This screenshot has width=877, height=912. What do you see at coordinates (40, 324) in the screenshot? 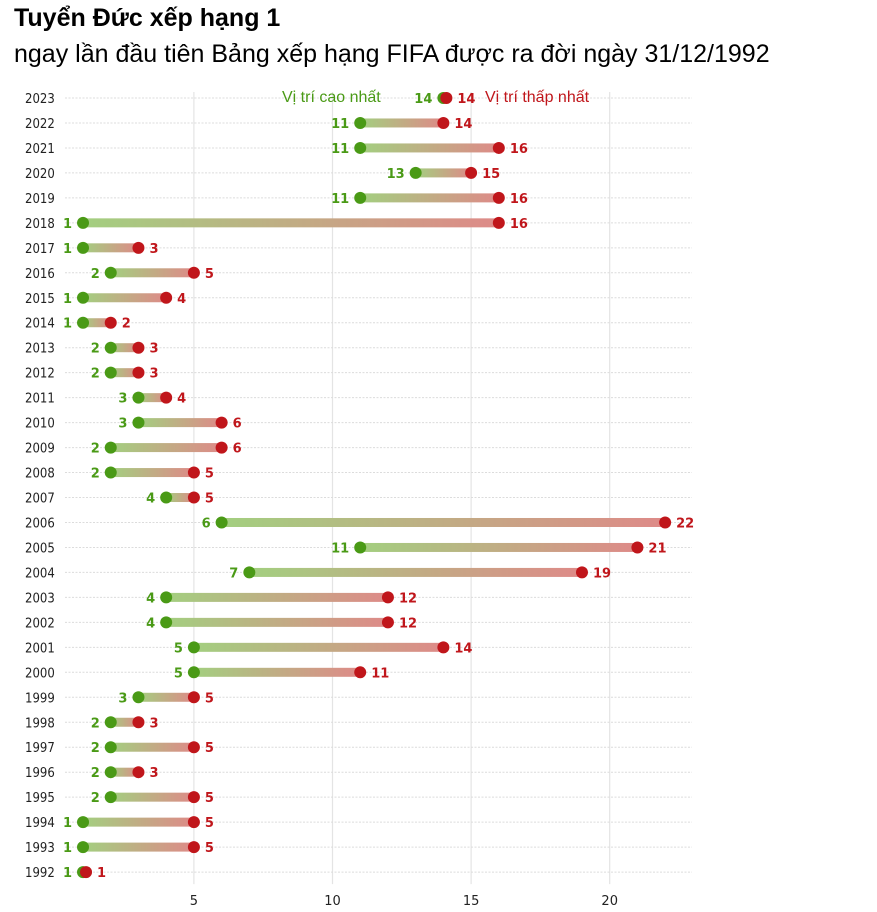
I see `y-tick-label: 2014` at bounding box center [40, 324].